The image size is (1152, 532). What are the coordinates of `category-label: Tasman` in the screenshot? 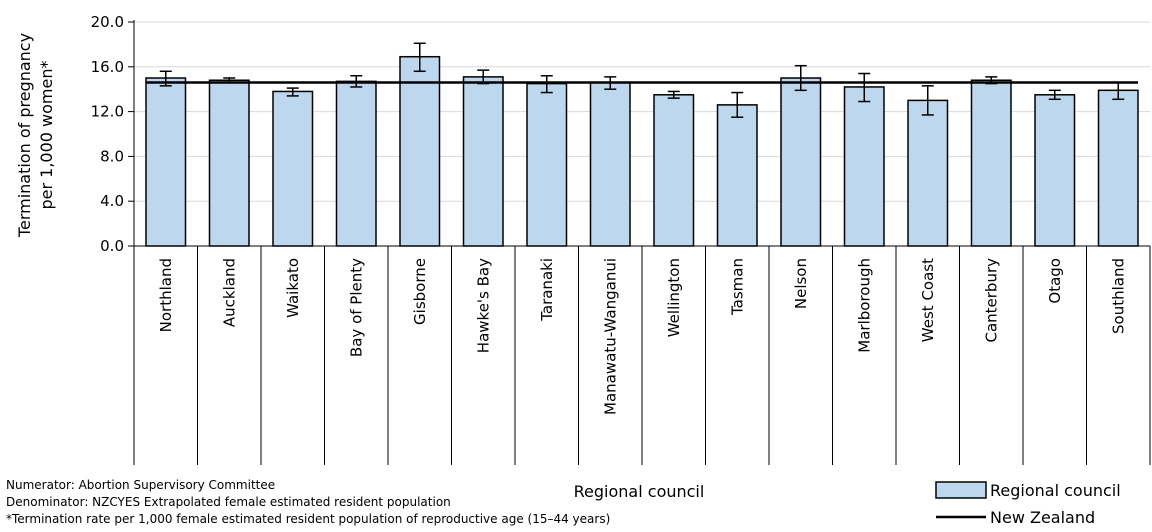 It's located at (737, 287).